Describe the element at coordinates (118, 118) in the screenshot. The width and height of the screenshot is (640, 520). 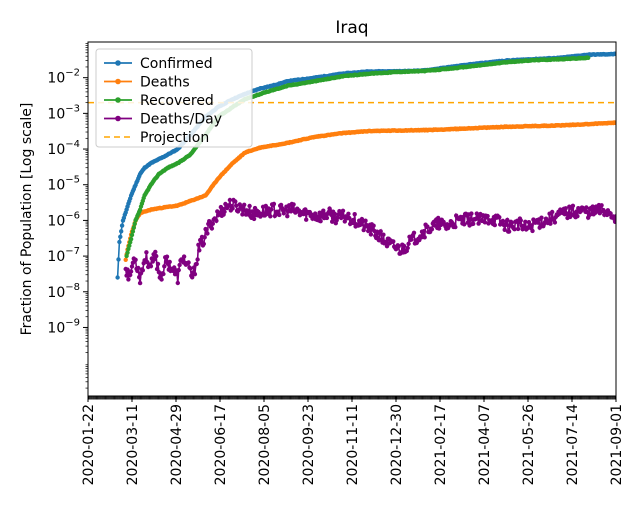
I see `legend-marker-deaths-day` at that location.